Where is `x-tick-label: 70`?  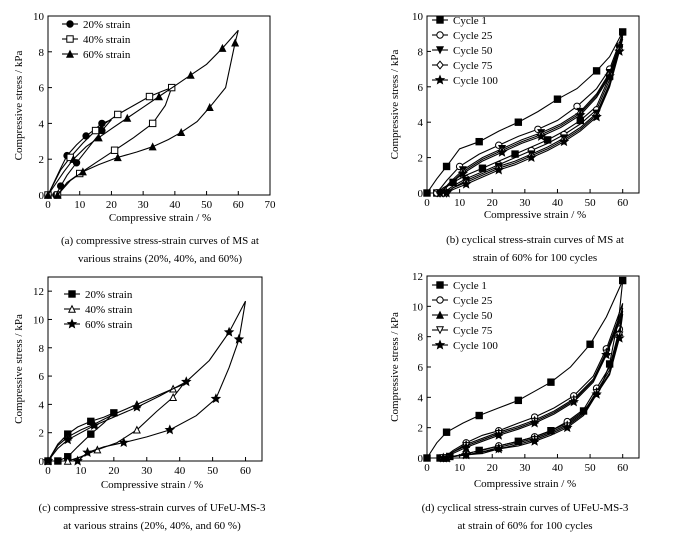 x-tick-label: 70 is located at coordinates (271, 205).